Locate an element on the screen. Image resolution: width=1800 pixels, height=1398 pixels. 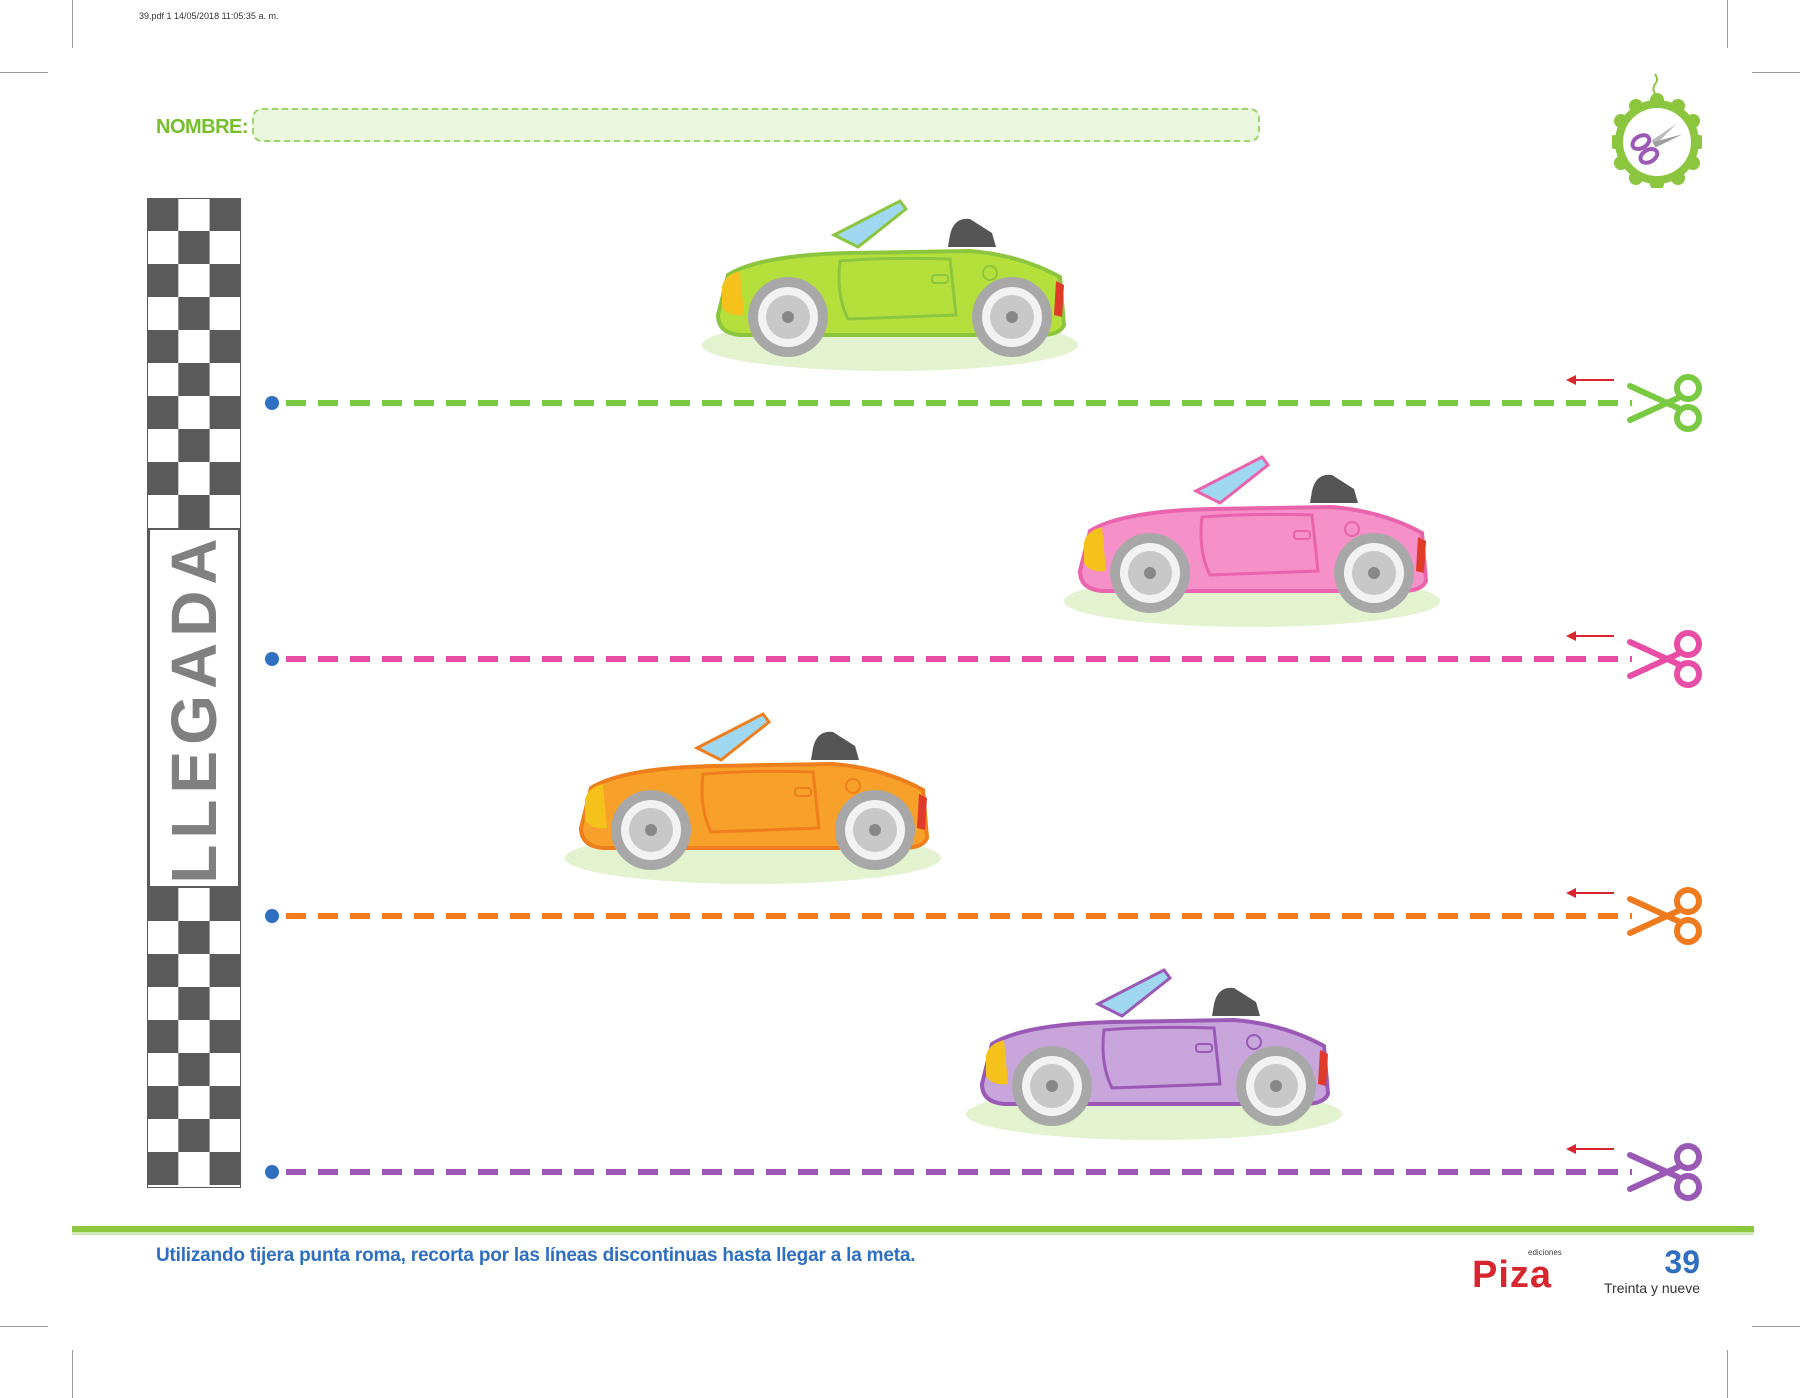
footer-rule is located at coordinates (913, 1230).